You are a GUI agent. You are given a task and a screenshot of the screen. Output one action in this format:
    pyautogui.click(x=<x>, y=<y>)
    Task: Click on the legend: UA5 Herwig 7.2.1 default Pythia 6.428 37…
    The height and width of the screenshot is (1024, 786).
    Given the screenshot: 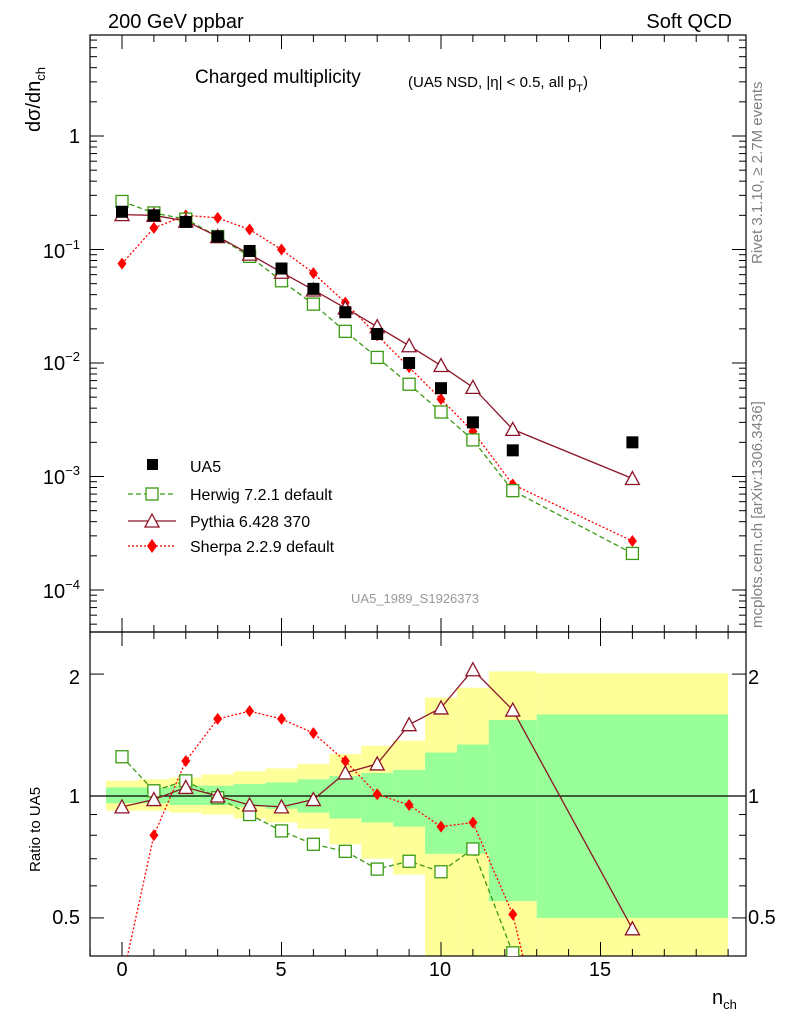 What is the action you would take?
    pyautogui.click(x=231, y=507)
    